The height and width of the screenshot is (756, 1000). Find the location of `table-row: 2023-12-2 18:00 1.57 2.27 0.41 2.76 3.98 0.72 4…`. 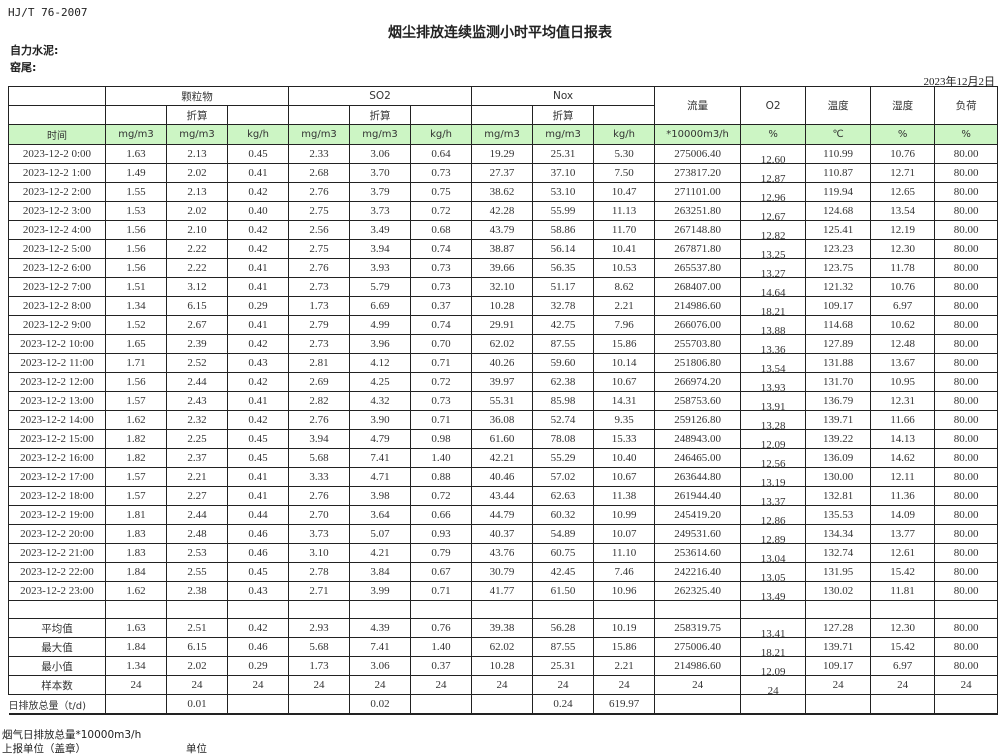

table-row: 2023-12-2 18:00 1.57 2.27 0.41 2.76 3.98 0.72 4… is located at coordinates (503, 496).